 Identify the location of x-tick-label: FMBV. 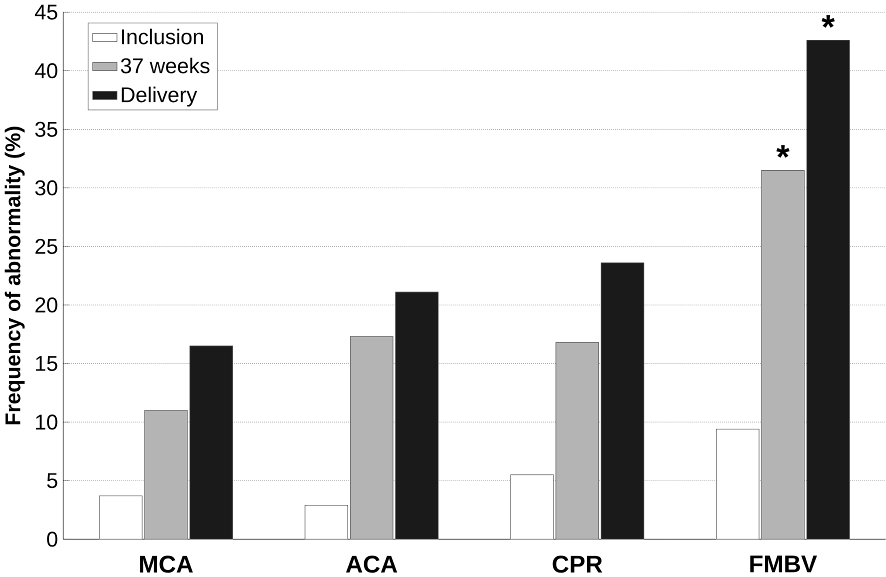
(784, 563).